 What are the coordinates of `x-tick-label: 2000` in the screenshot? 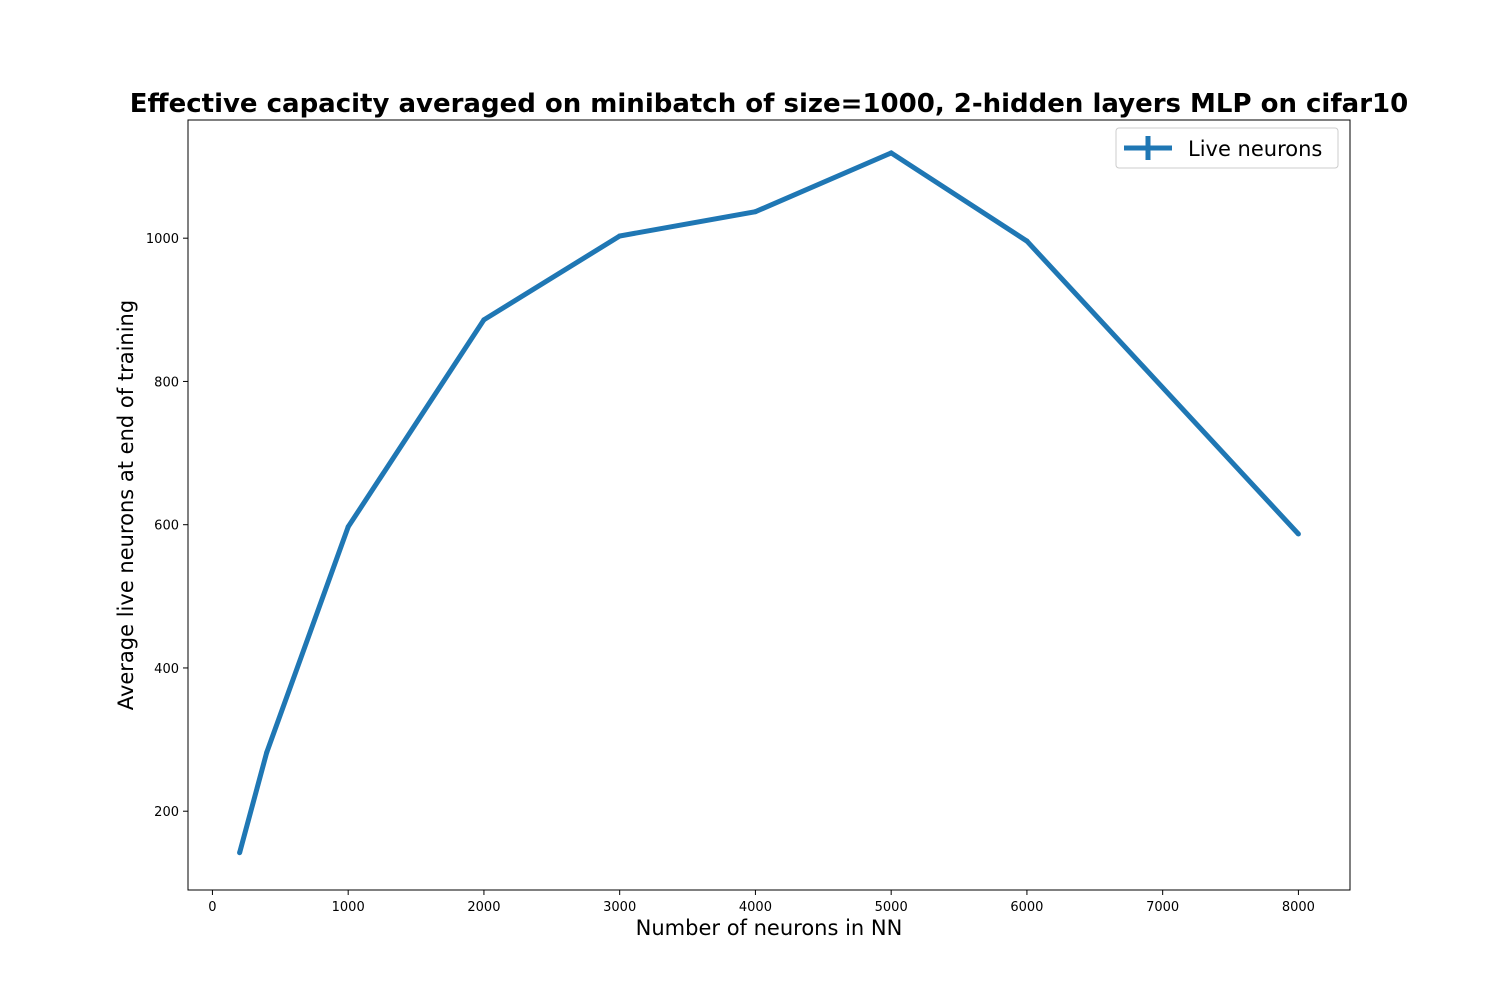 It's located at (483, 907).